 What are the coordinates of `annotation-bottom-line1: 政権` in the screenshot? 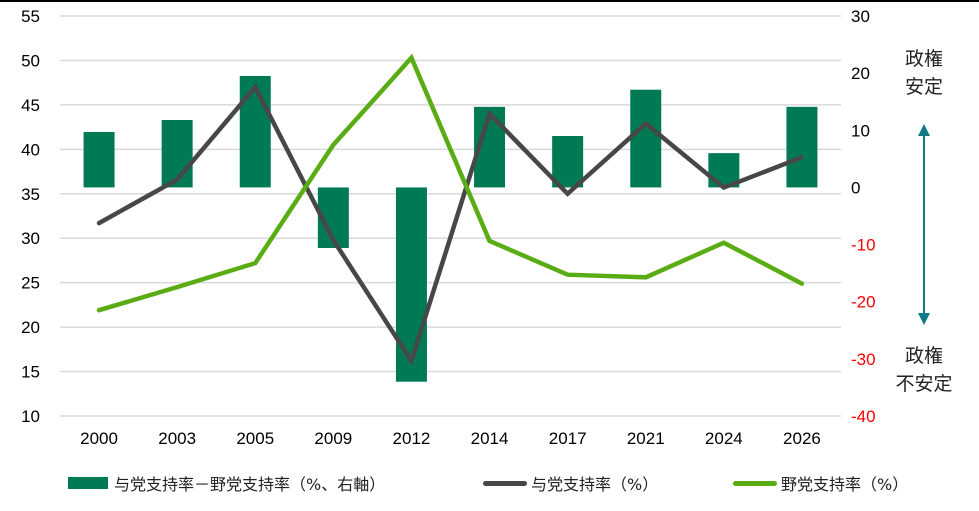 It's located at (924, 356).